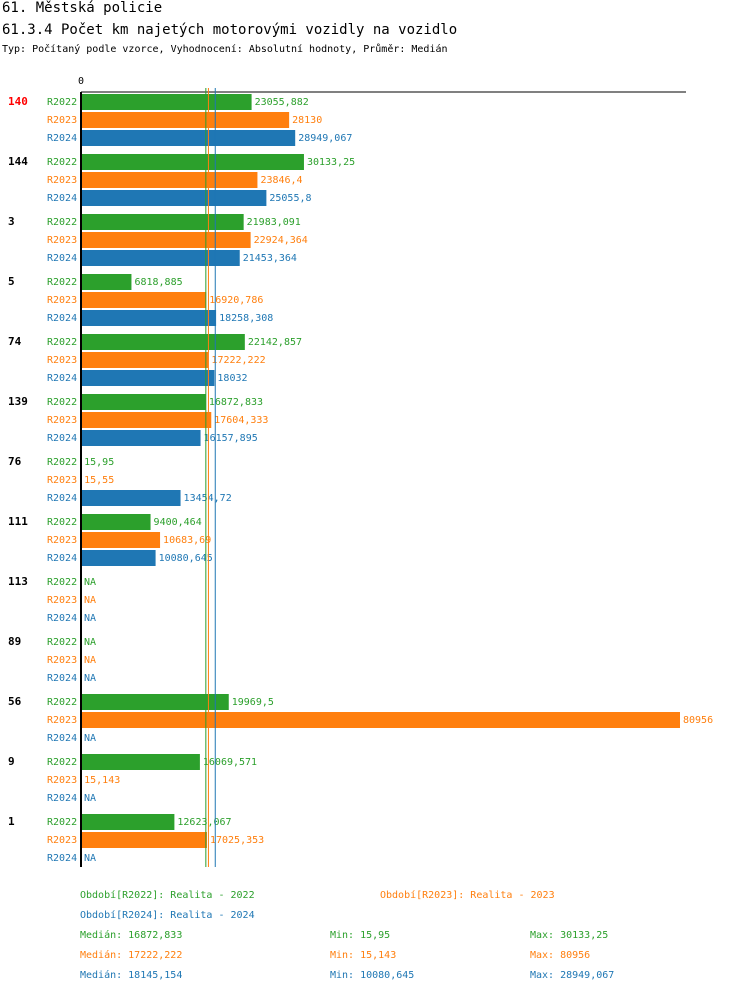 The width and height of the screenshot is (750, 992). I want to click on data-label: 23846,4, so click(281, 180).